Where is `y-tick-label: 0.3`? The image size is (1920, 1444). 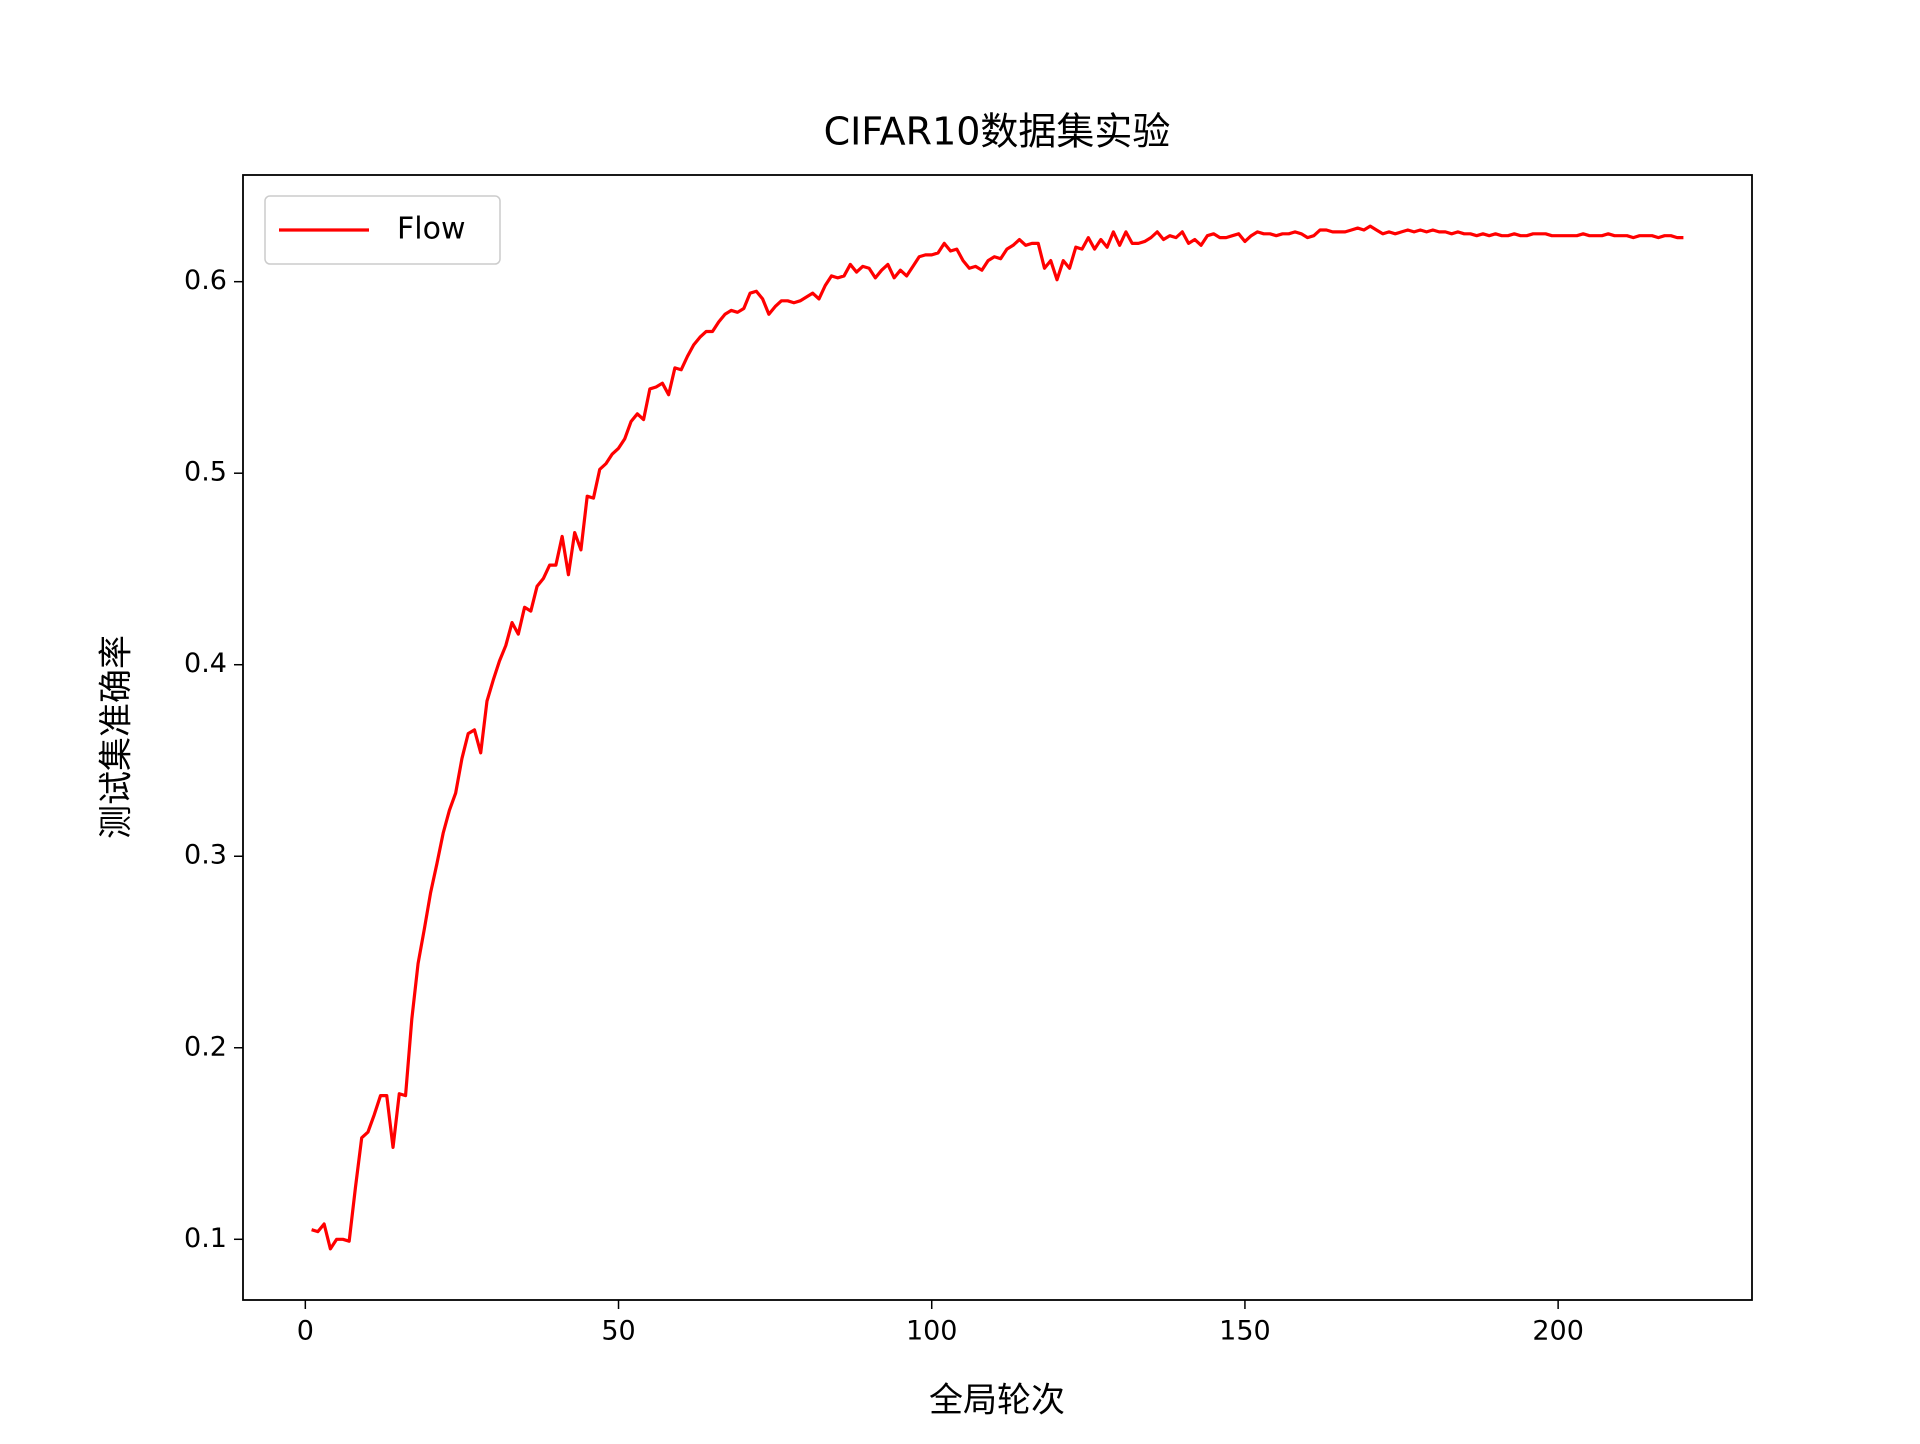
y-tick-label: 0.3 is located at coordinates (205, 855).